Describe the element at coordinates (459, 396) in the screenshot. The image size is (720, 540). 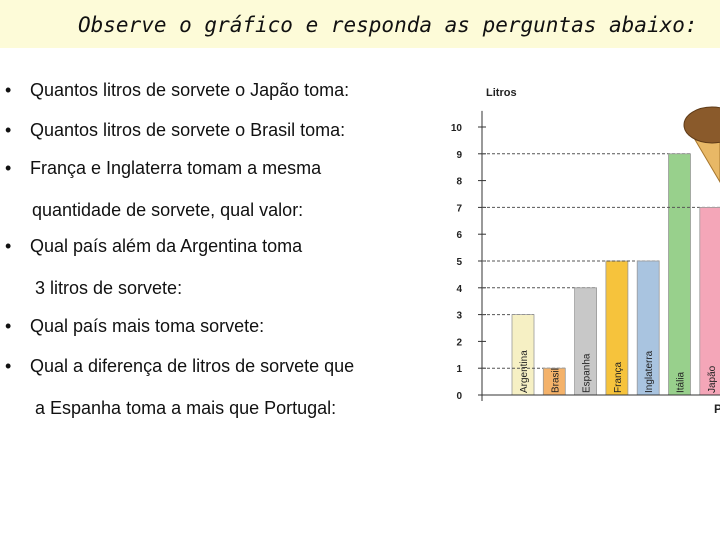
I see `y-tick-label: 0` at that location.